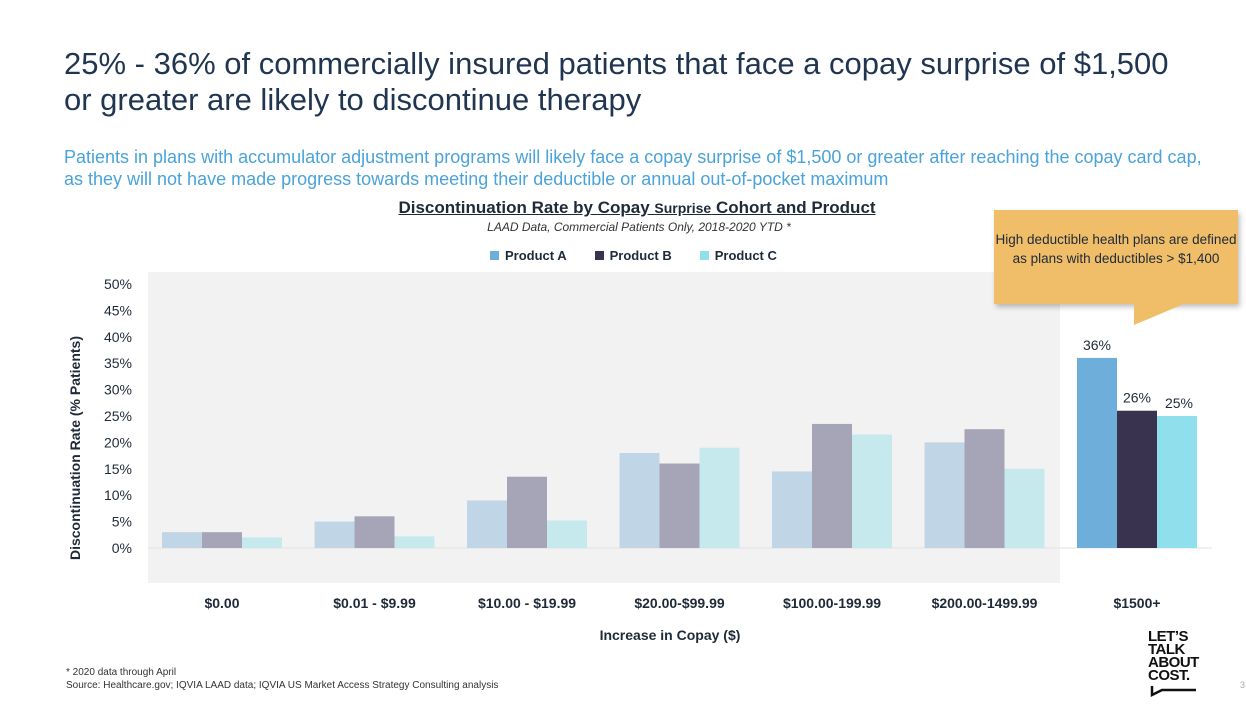 The image size is (1246, 706). I want to click on x-tick-label: $0.01 - $9.99, so click(374, 603).